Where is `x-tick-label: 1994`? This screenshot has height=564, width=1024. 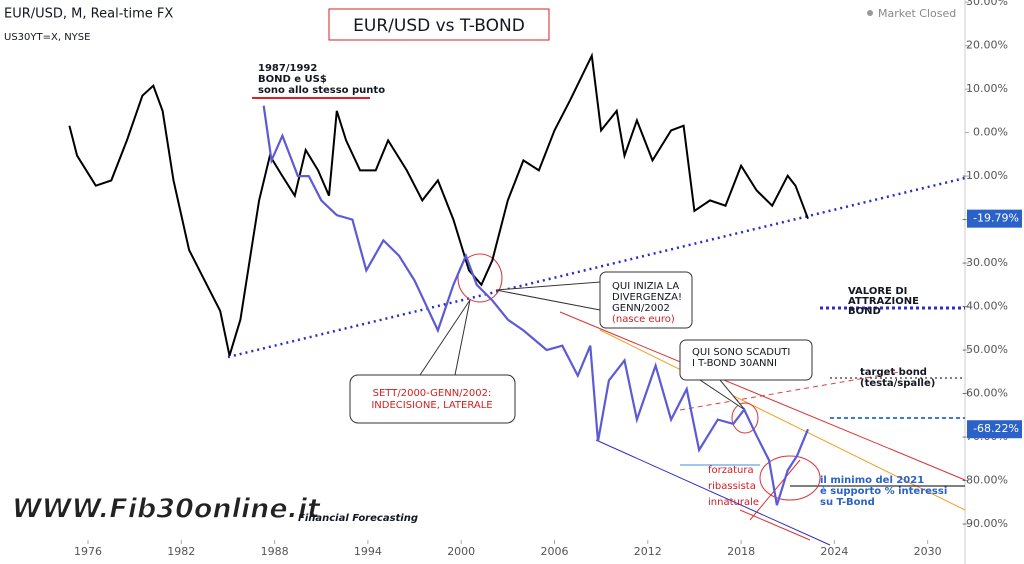
x-tick-label: 1994 is located at coordinates (368, 551).